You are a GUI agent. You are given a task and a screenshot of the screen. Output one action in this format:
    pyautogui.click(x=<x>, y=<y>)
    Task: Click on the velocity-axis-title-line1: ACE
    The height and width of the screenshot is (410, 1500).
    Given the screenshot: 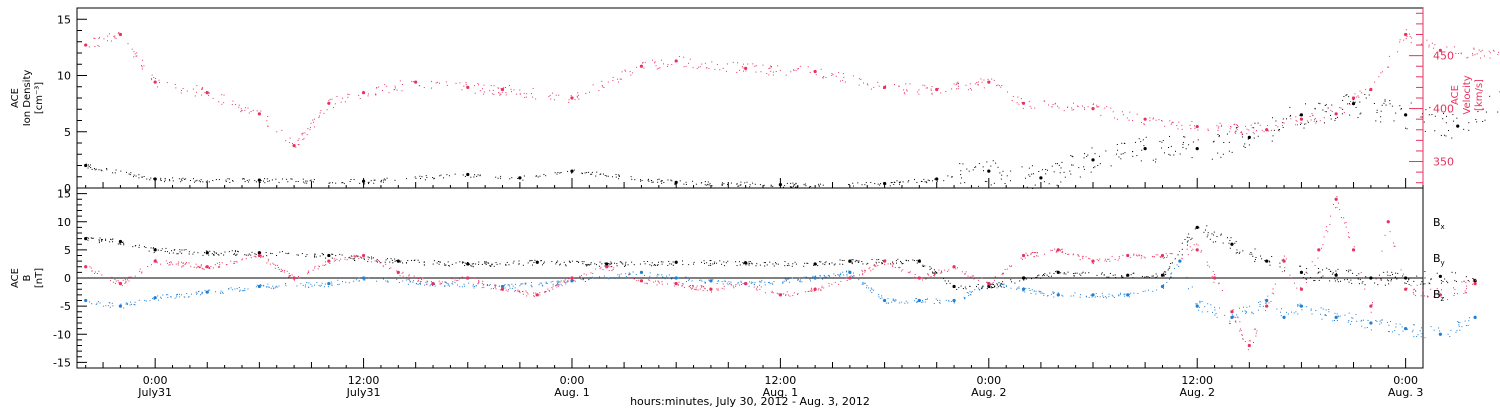 What is the action you would take?
    pyautogui.click(x=1455, y=95)
    